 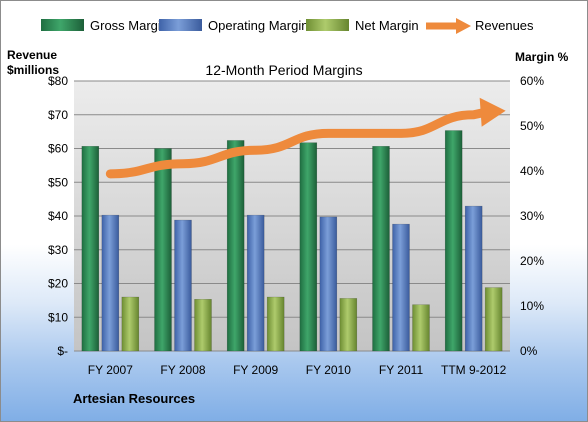 What do you see at coordinates (129, 25) in the screenshot?
I see `legend-label: Gross Margin` at bounding box center [129, 25].